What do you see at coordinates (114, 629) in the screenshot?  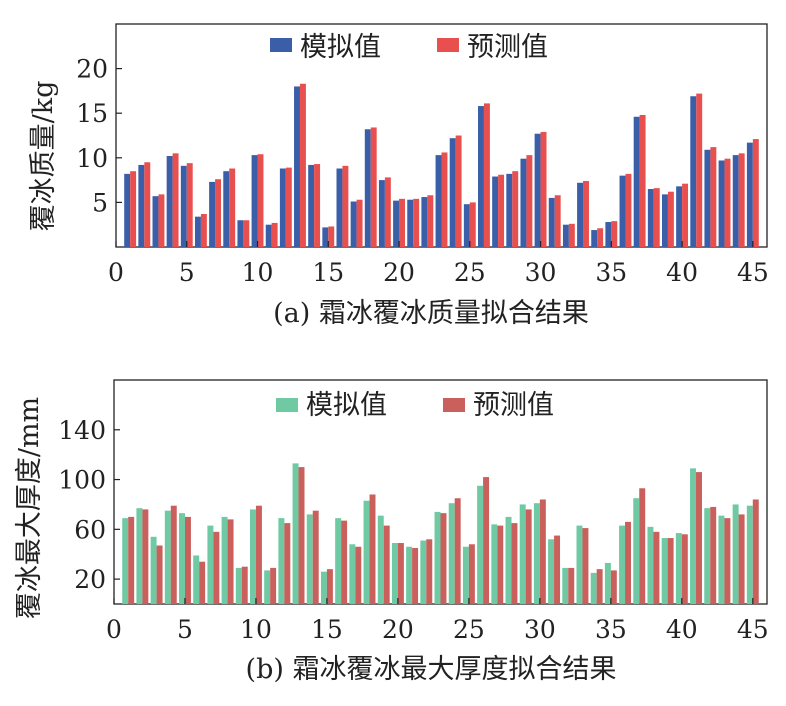 I see `thickness-x-tick-label: 0` at bounding box center [114, 629].